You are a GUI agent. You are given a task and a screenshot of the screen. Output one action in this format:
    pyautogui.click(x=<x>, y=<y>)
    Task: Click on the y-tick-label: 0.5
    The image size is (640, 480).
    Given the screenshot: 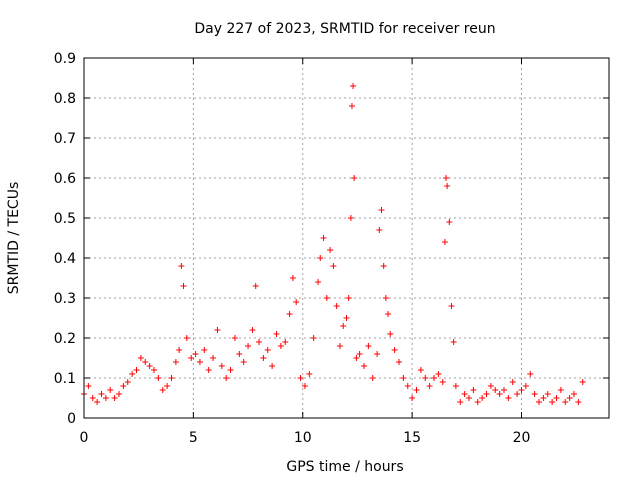 What is the action you would take?
    pyautogui.click(x=65, y=219)
    